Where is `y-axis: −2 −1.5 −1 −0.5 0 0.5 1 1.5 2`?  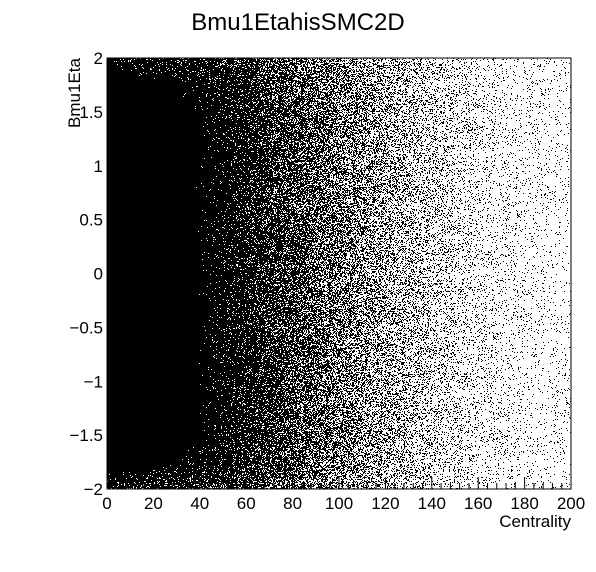
y-axis: −2 −1.5 −1 −0.5 0 0.5 1 1.5 2 is located at coordinates (94, 274).